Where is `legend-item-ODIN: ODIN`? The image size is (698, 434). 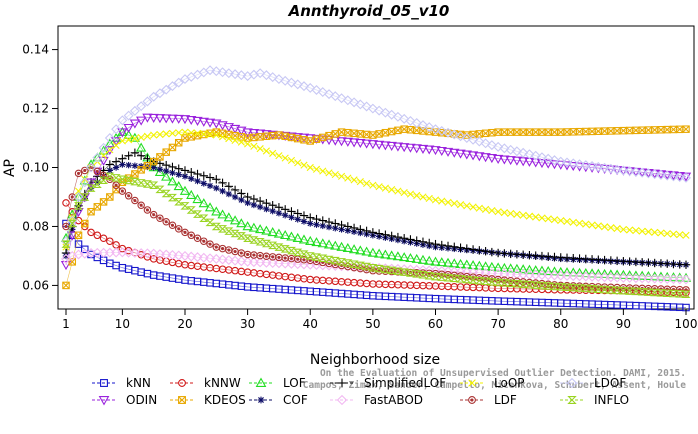 legend-item-ODIN: ODIN is located at coordinates (124, 400).